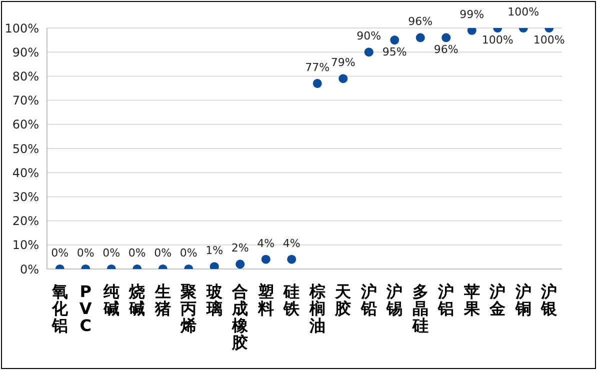 Image resolution: width=597 pixels, height=370 pixels. I want to click on y-tick-label: 70%, so click(25, 101).